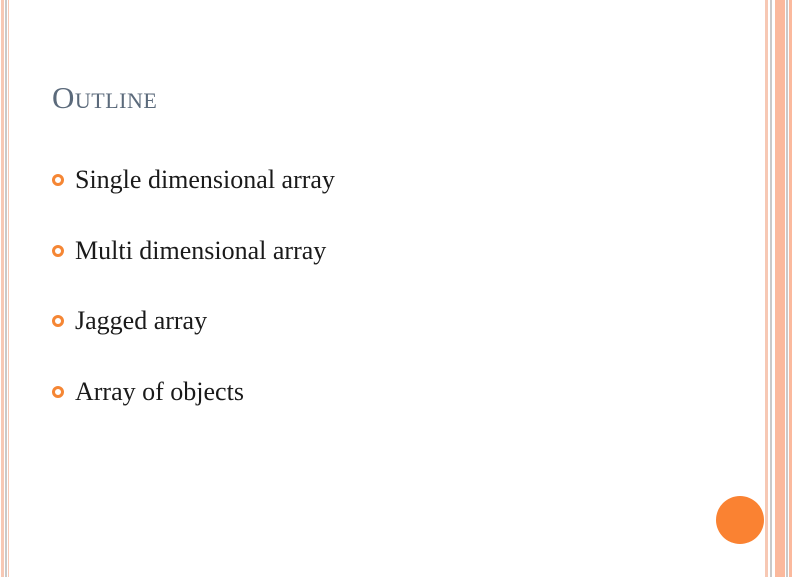 The width and height of the screenshot is (792, 577). What do you see at coordinates (141, 320) in the screenshot?
I see `bullet-text: Jagged array` at bounding box center [141, 320].